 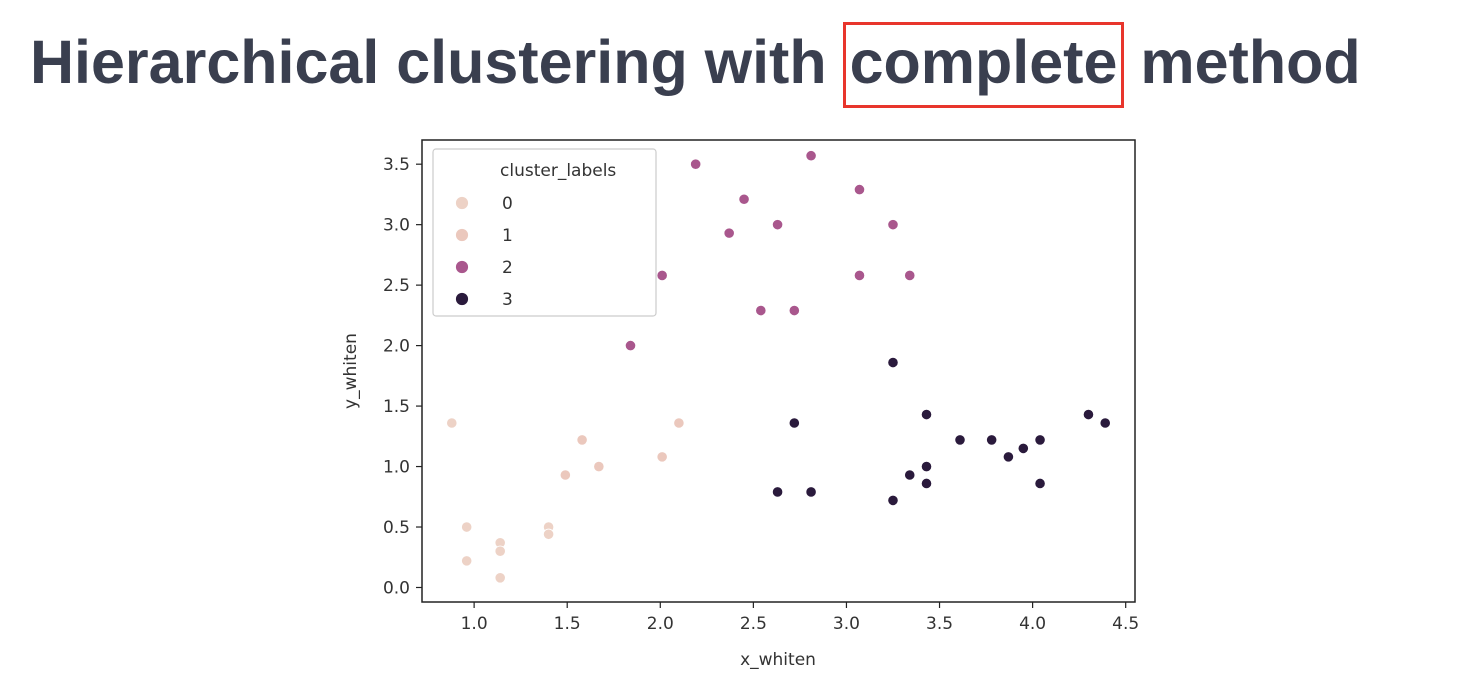 I want to click on x-tick-label-4: 3.0, so click(x=846, y=624).